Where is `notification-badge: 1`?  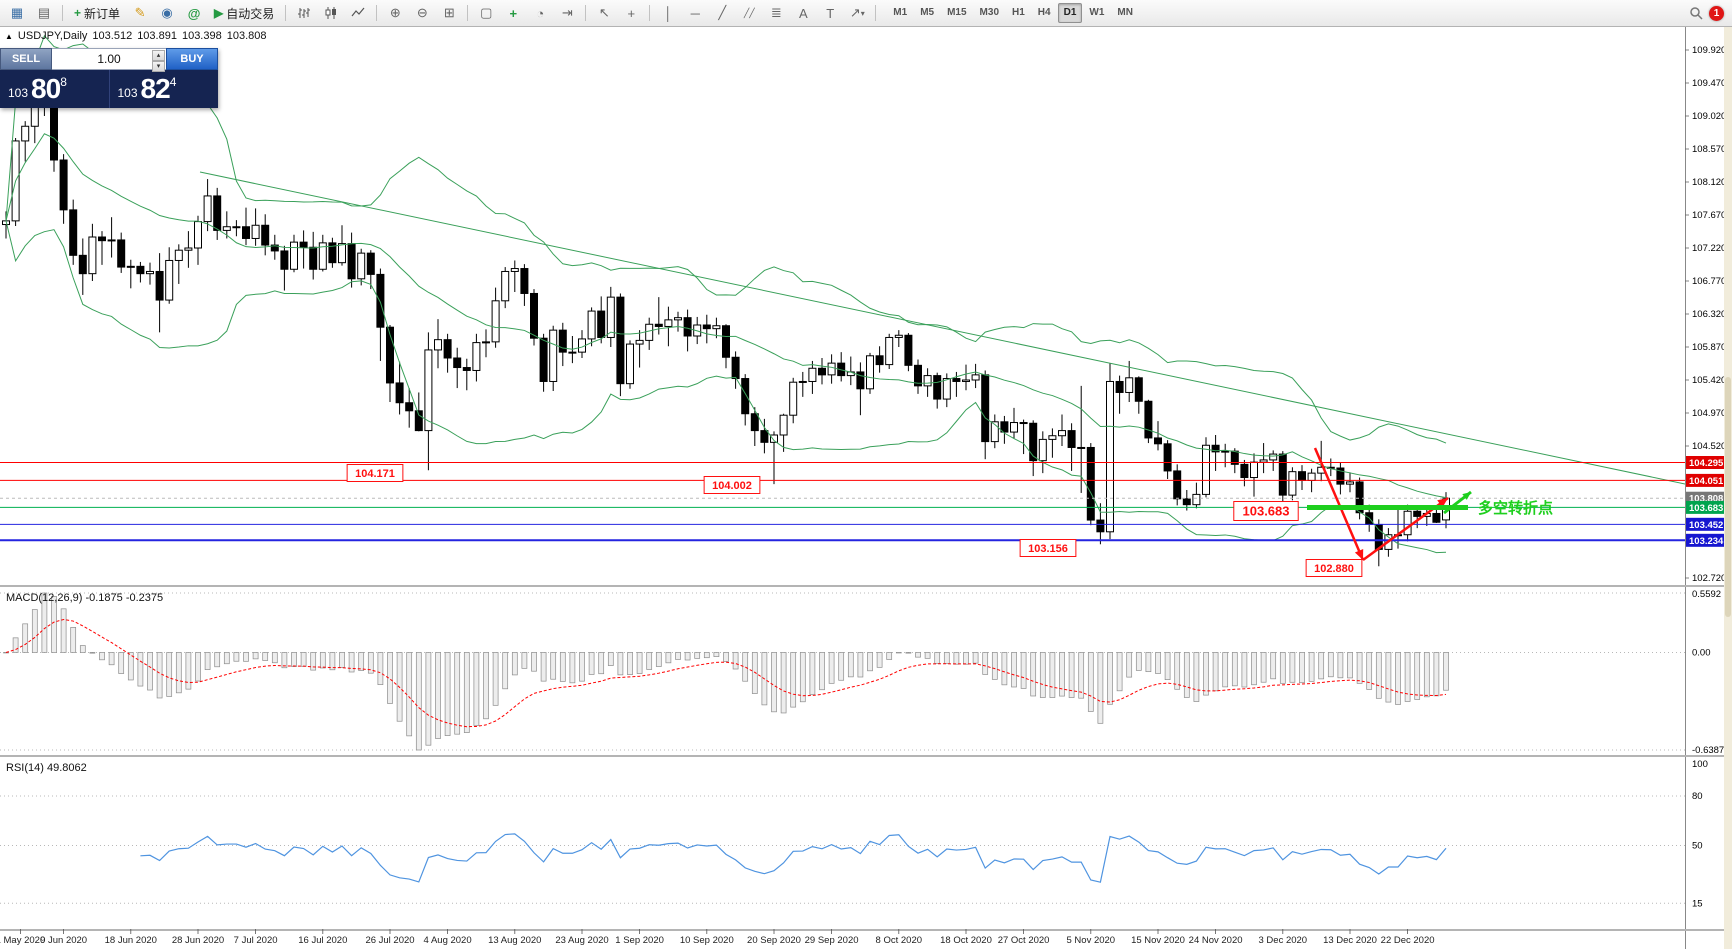
notification-badge: 1 is located at coordinates (1716, 13).